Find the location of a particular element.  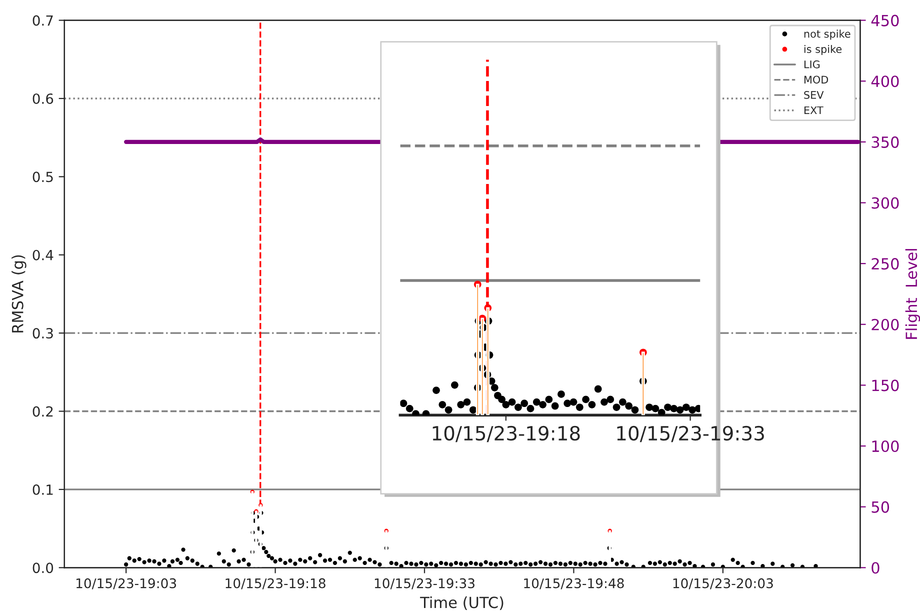

y2-tick-label: 300 is located at coordinates (885, 203).